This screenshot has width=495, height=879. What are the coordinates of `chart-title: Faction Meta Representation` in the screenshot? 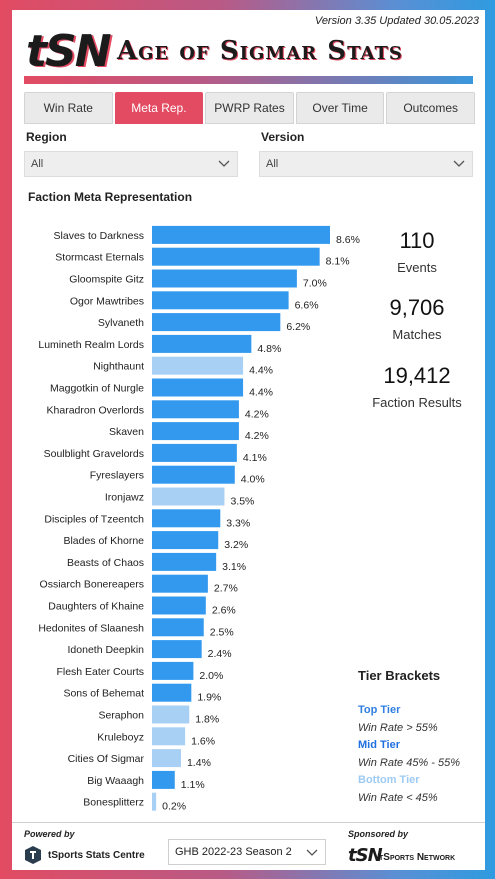 It's located at (110, 197).